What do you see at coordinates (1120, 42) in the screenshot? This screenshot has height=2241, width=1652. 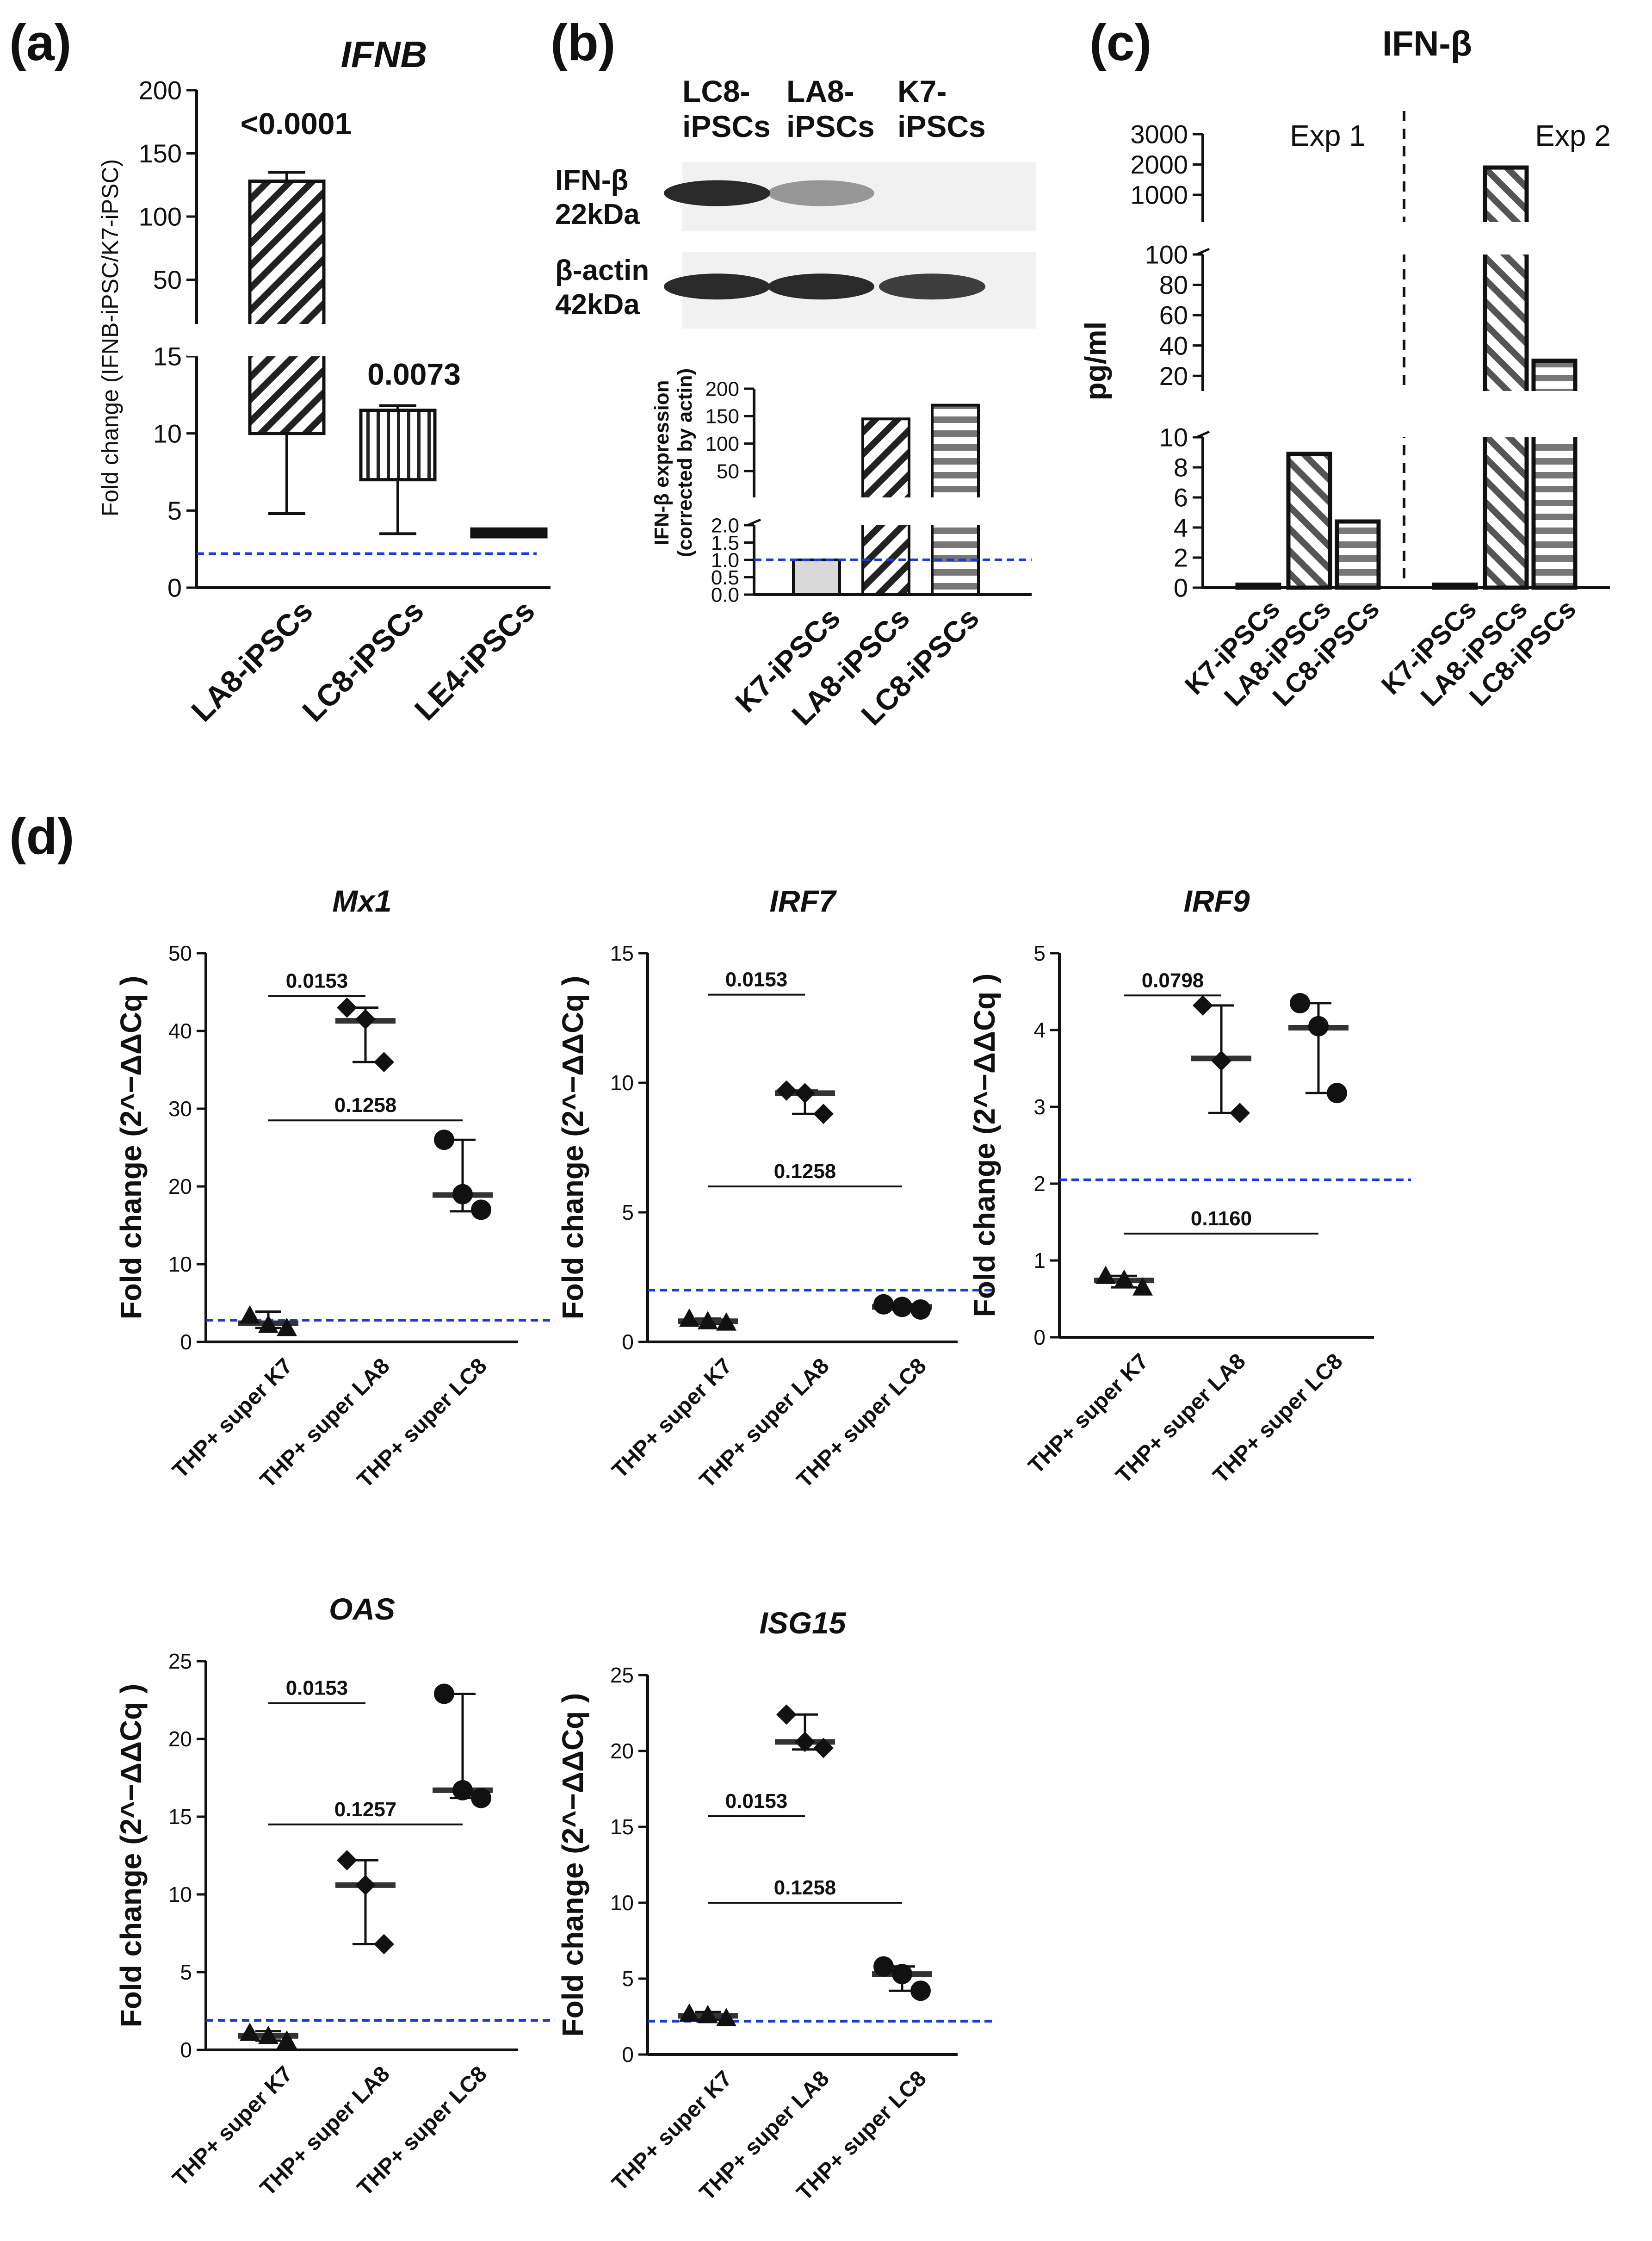 I see `panel-c-label: (c)` at bounding box center [1120, 42].